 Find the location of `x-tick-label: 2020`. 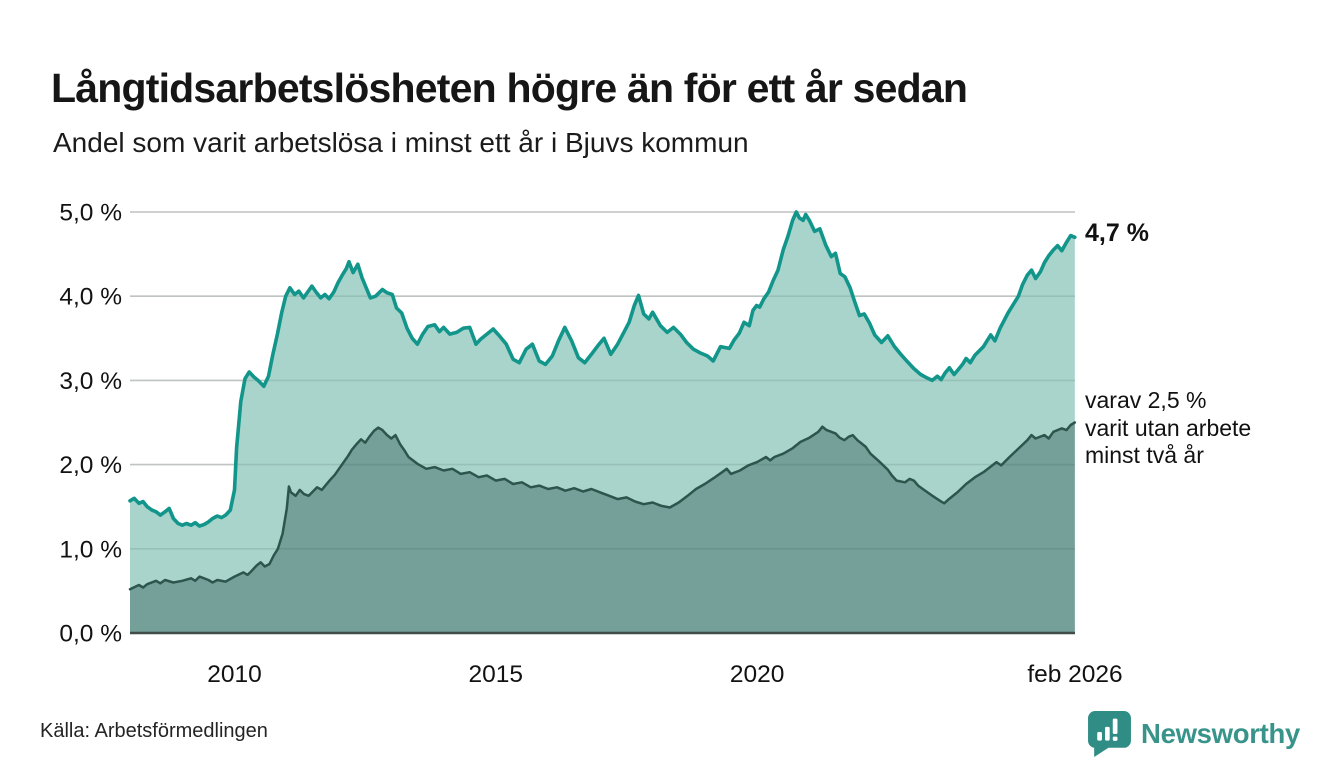

x-tick-label: 2020 is located at coordinates (757, 674).